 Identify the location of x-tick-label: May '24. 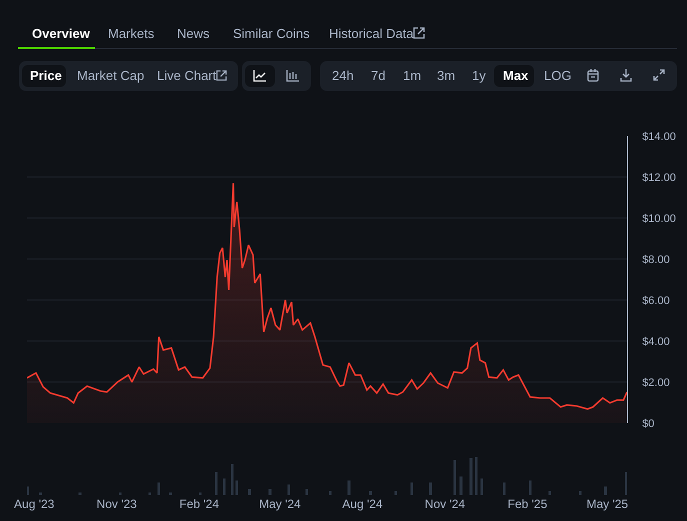
(280, 504).